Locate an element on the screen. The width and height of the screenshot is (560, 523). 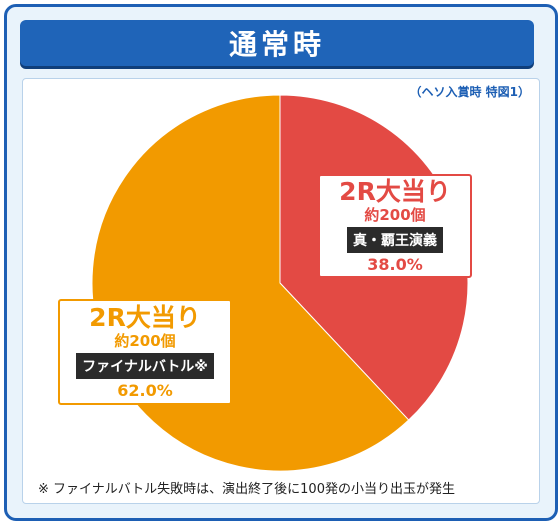
slice-62-label: 2R大当り is located at coordinates (145, 317).